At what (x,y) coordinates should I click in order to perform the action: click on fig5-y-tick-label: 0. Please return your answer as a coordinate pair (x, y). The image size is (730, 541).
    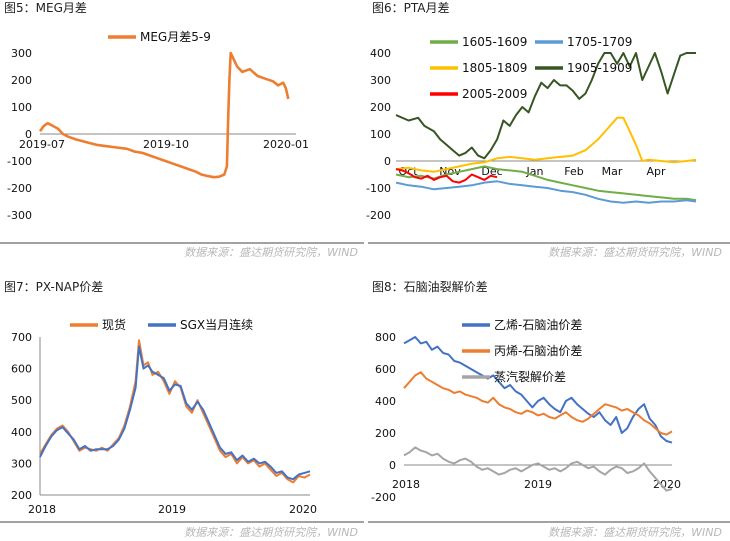
    Looking at the image, I should click on (28, 134).